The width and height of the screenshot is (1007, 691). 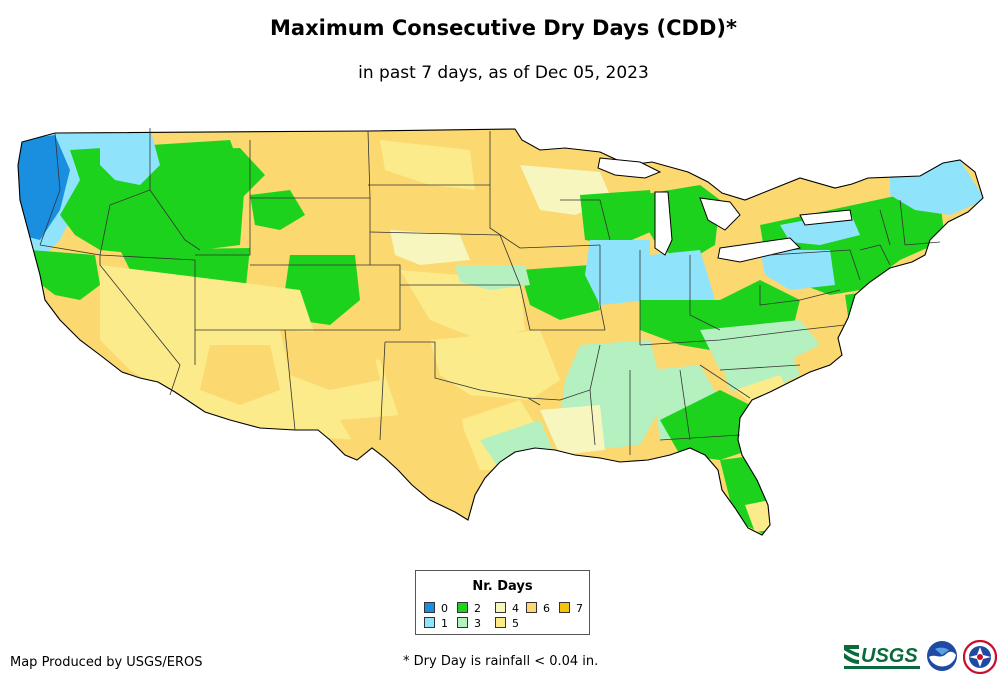 What do you see at coordinates (502, 586) in the screenshot?
I see `legend-title: Nr. Days` at bounding box center [502, 586].